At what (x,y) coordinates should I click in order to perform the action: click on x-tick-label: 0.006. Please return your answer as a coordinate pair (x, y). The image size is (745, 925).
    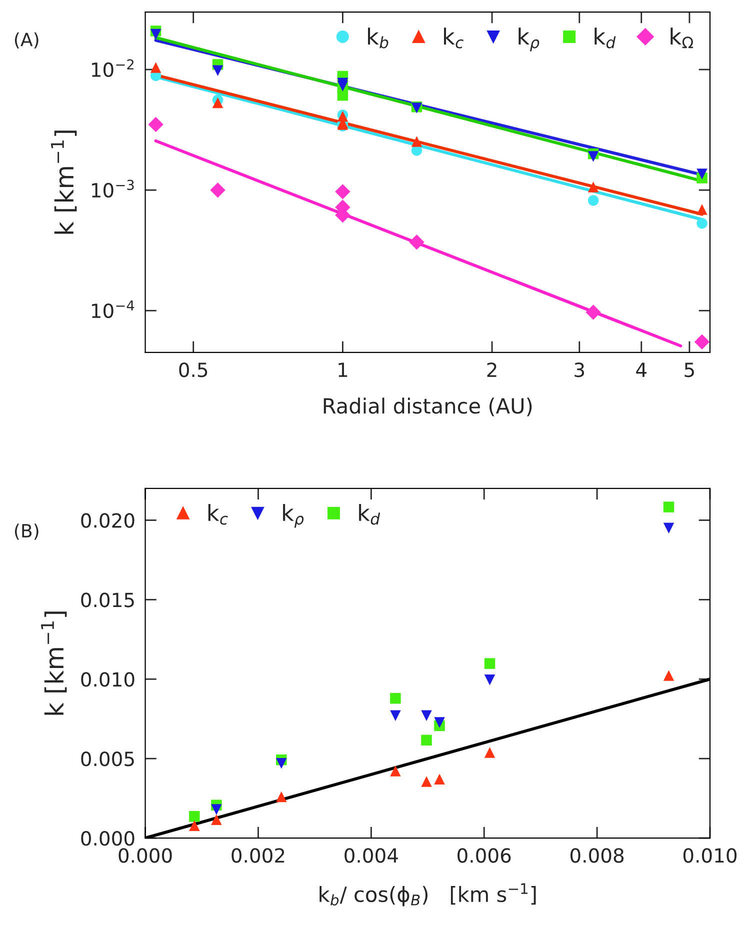
    Looking at the image, I should click on (484, 855).